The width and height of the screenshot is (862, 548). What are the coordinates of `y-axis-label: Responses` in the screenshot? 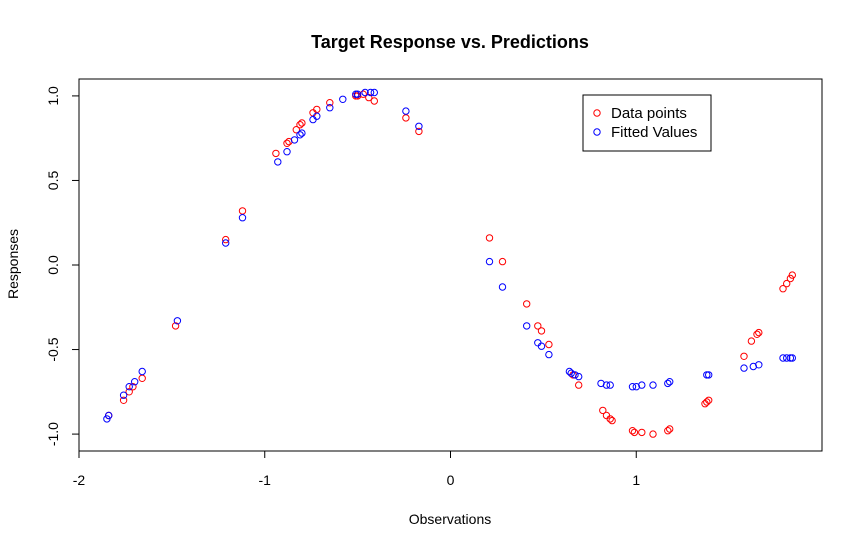 It's located at (13, 264).